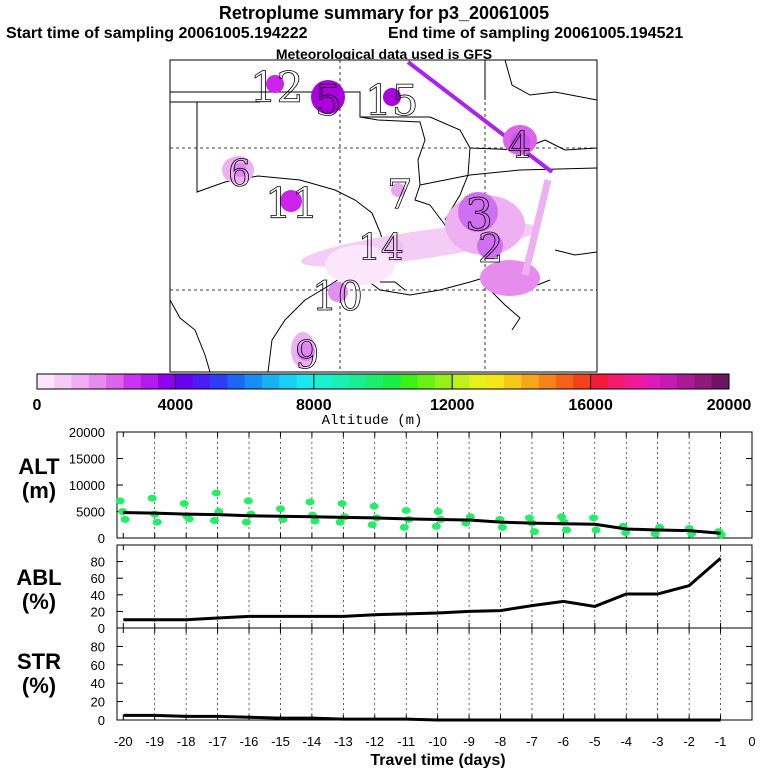 The image size is (768, 768). I want to click on colorbar-tick-label: 0, so click(37, 405).